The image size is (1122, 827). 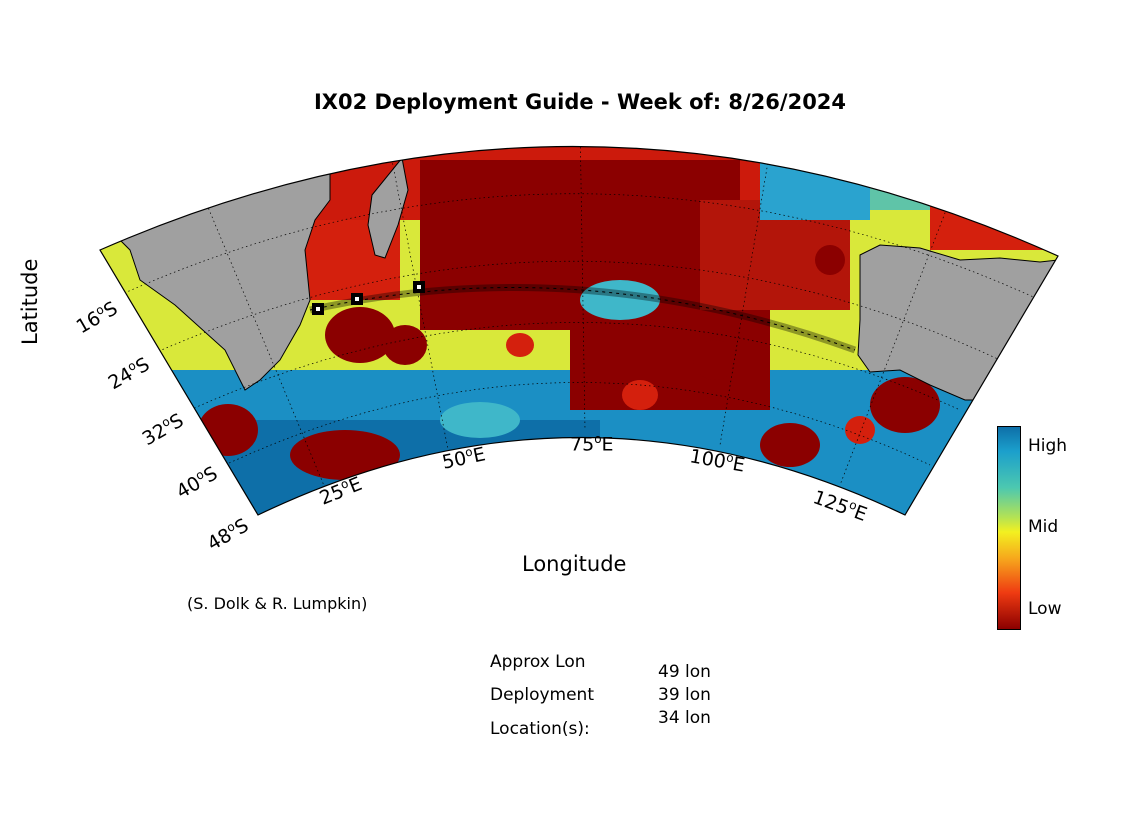 I want to click on colorbar-high-label: High, so click(x=1048, y=446).